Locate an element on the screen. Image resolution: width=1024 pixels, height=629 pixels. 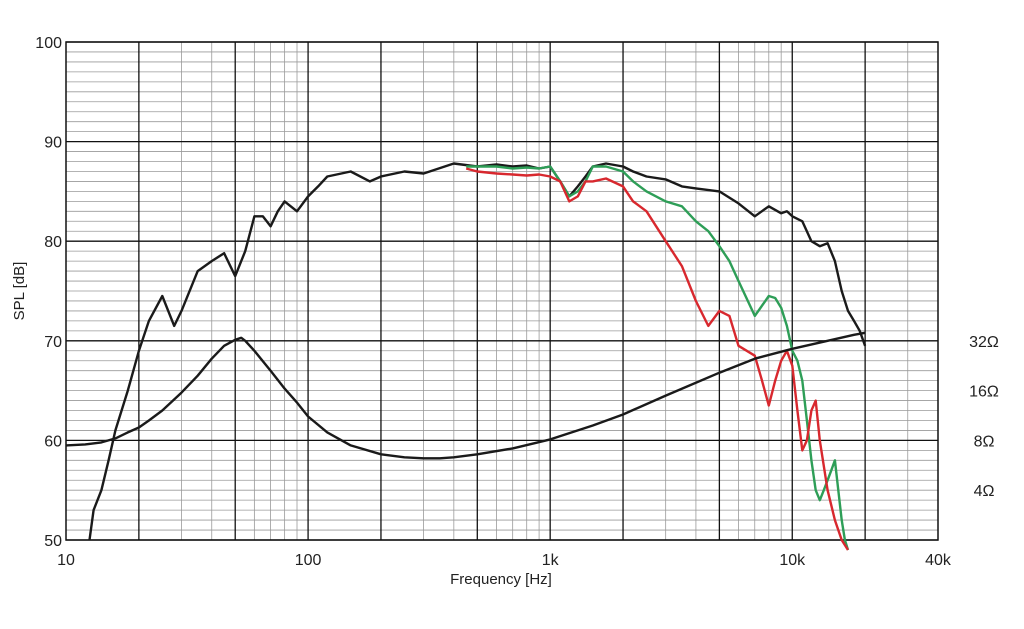
x-tick-label: 1k is located at coordinates (551, 560).